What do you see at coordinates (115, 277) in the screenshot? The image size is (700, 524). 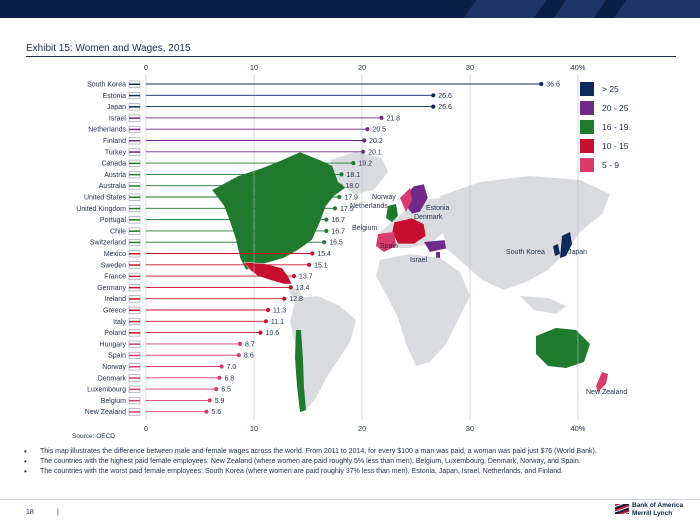 I see `country-label: France` at bounding box center [115, 277].